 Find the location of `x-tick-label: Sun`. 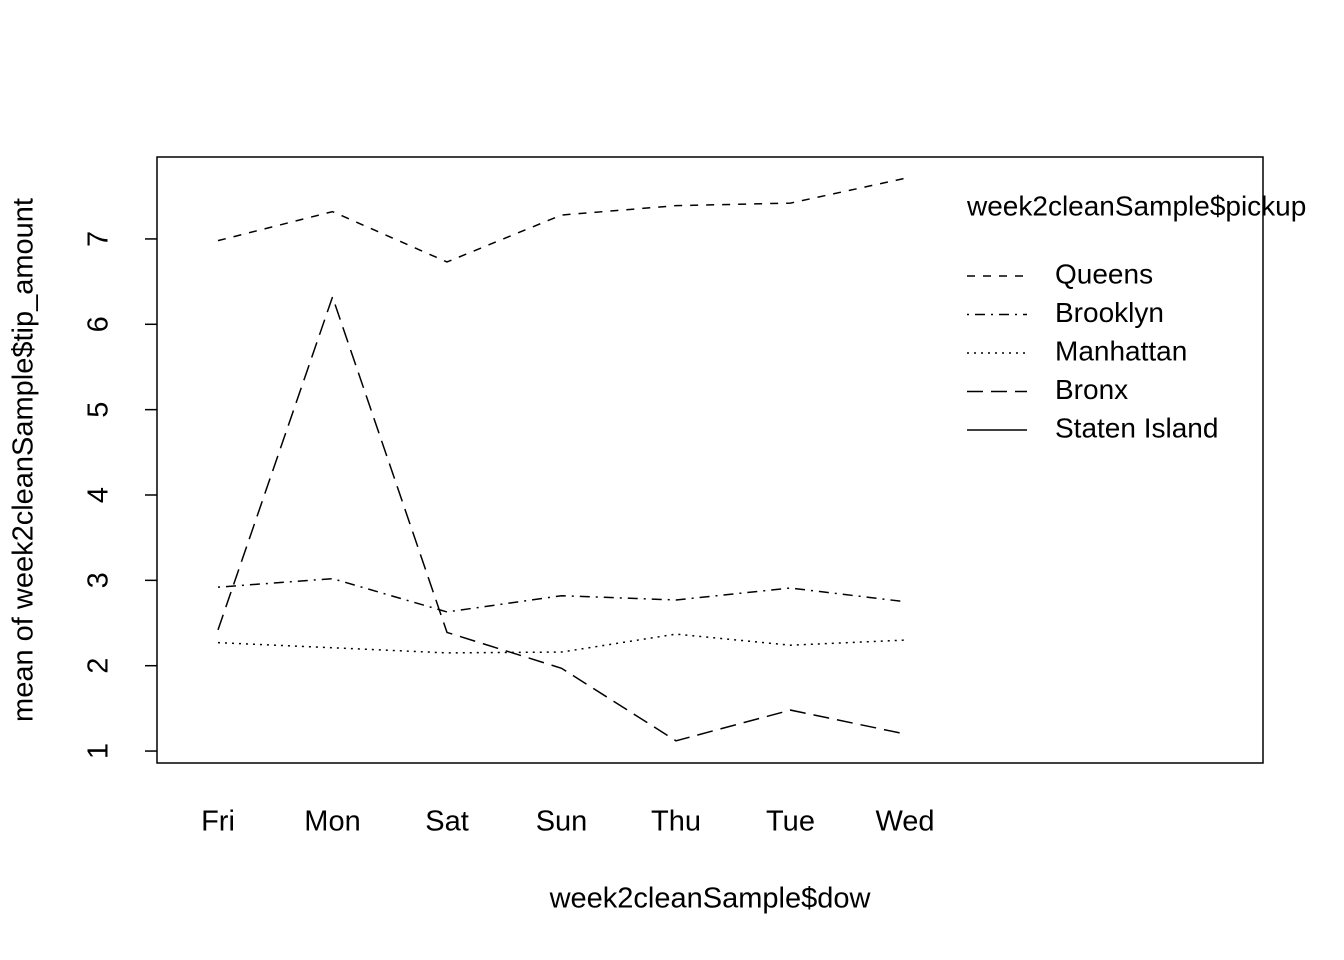

x-tick-label: Sun is located at coordinates (562, 822).